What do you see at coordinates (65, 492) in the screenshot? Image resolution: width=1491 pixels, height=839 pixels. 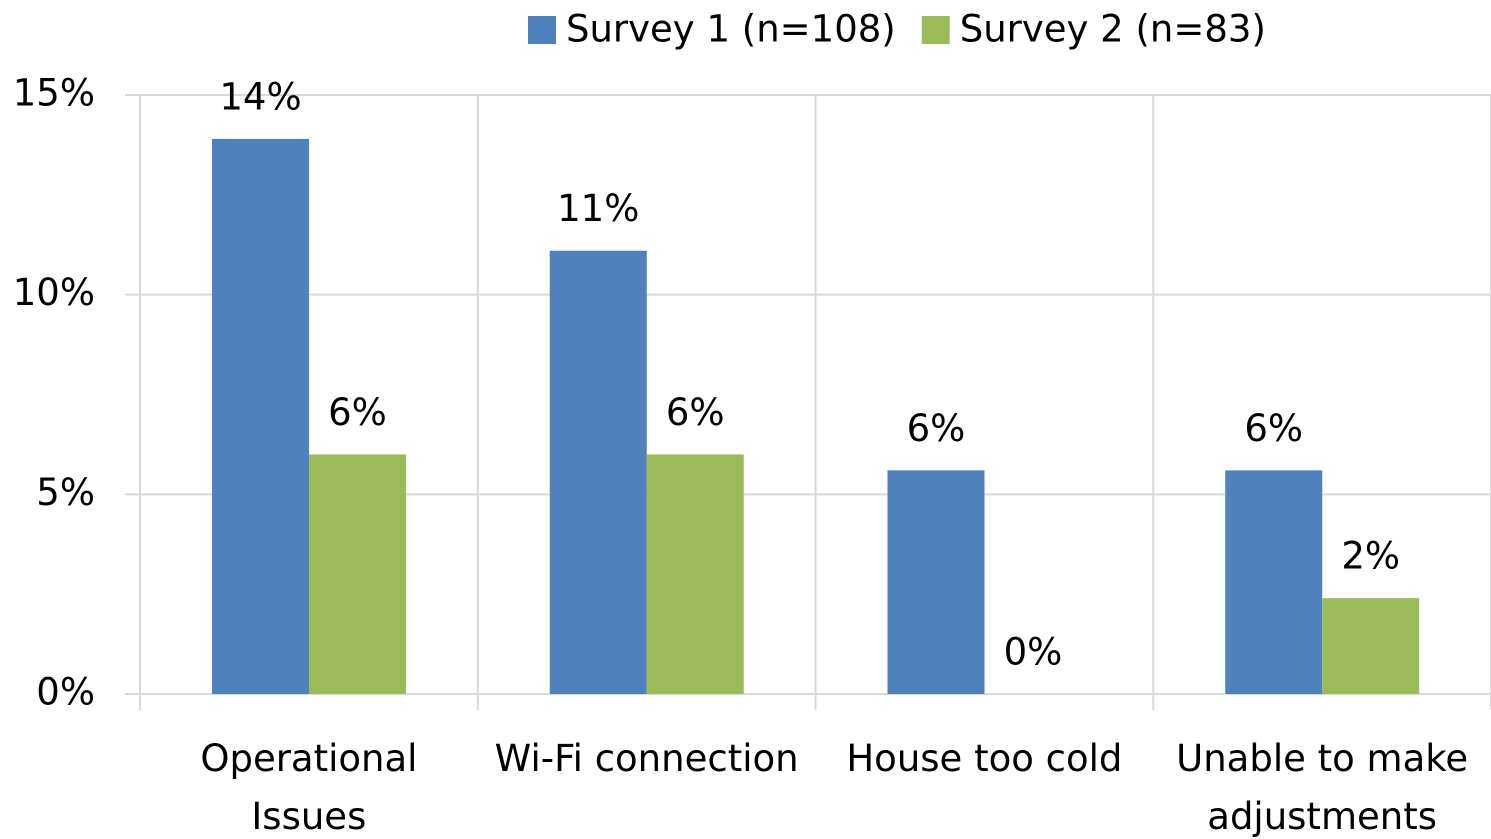 I see `y-tick-label: 5%` at bounding box center [65, 492].